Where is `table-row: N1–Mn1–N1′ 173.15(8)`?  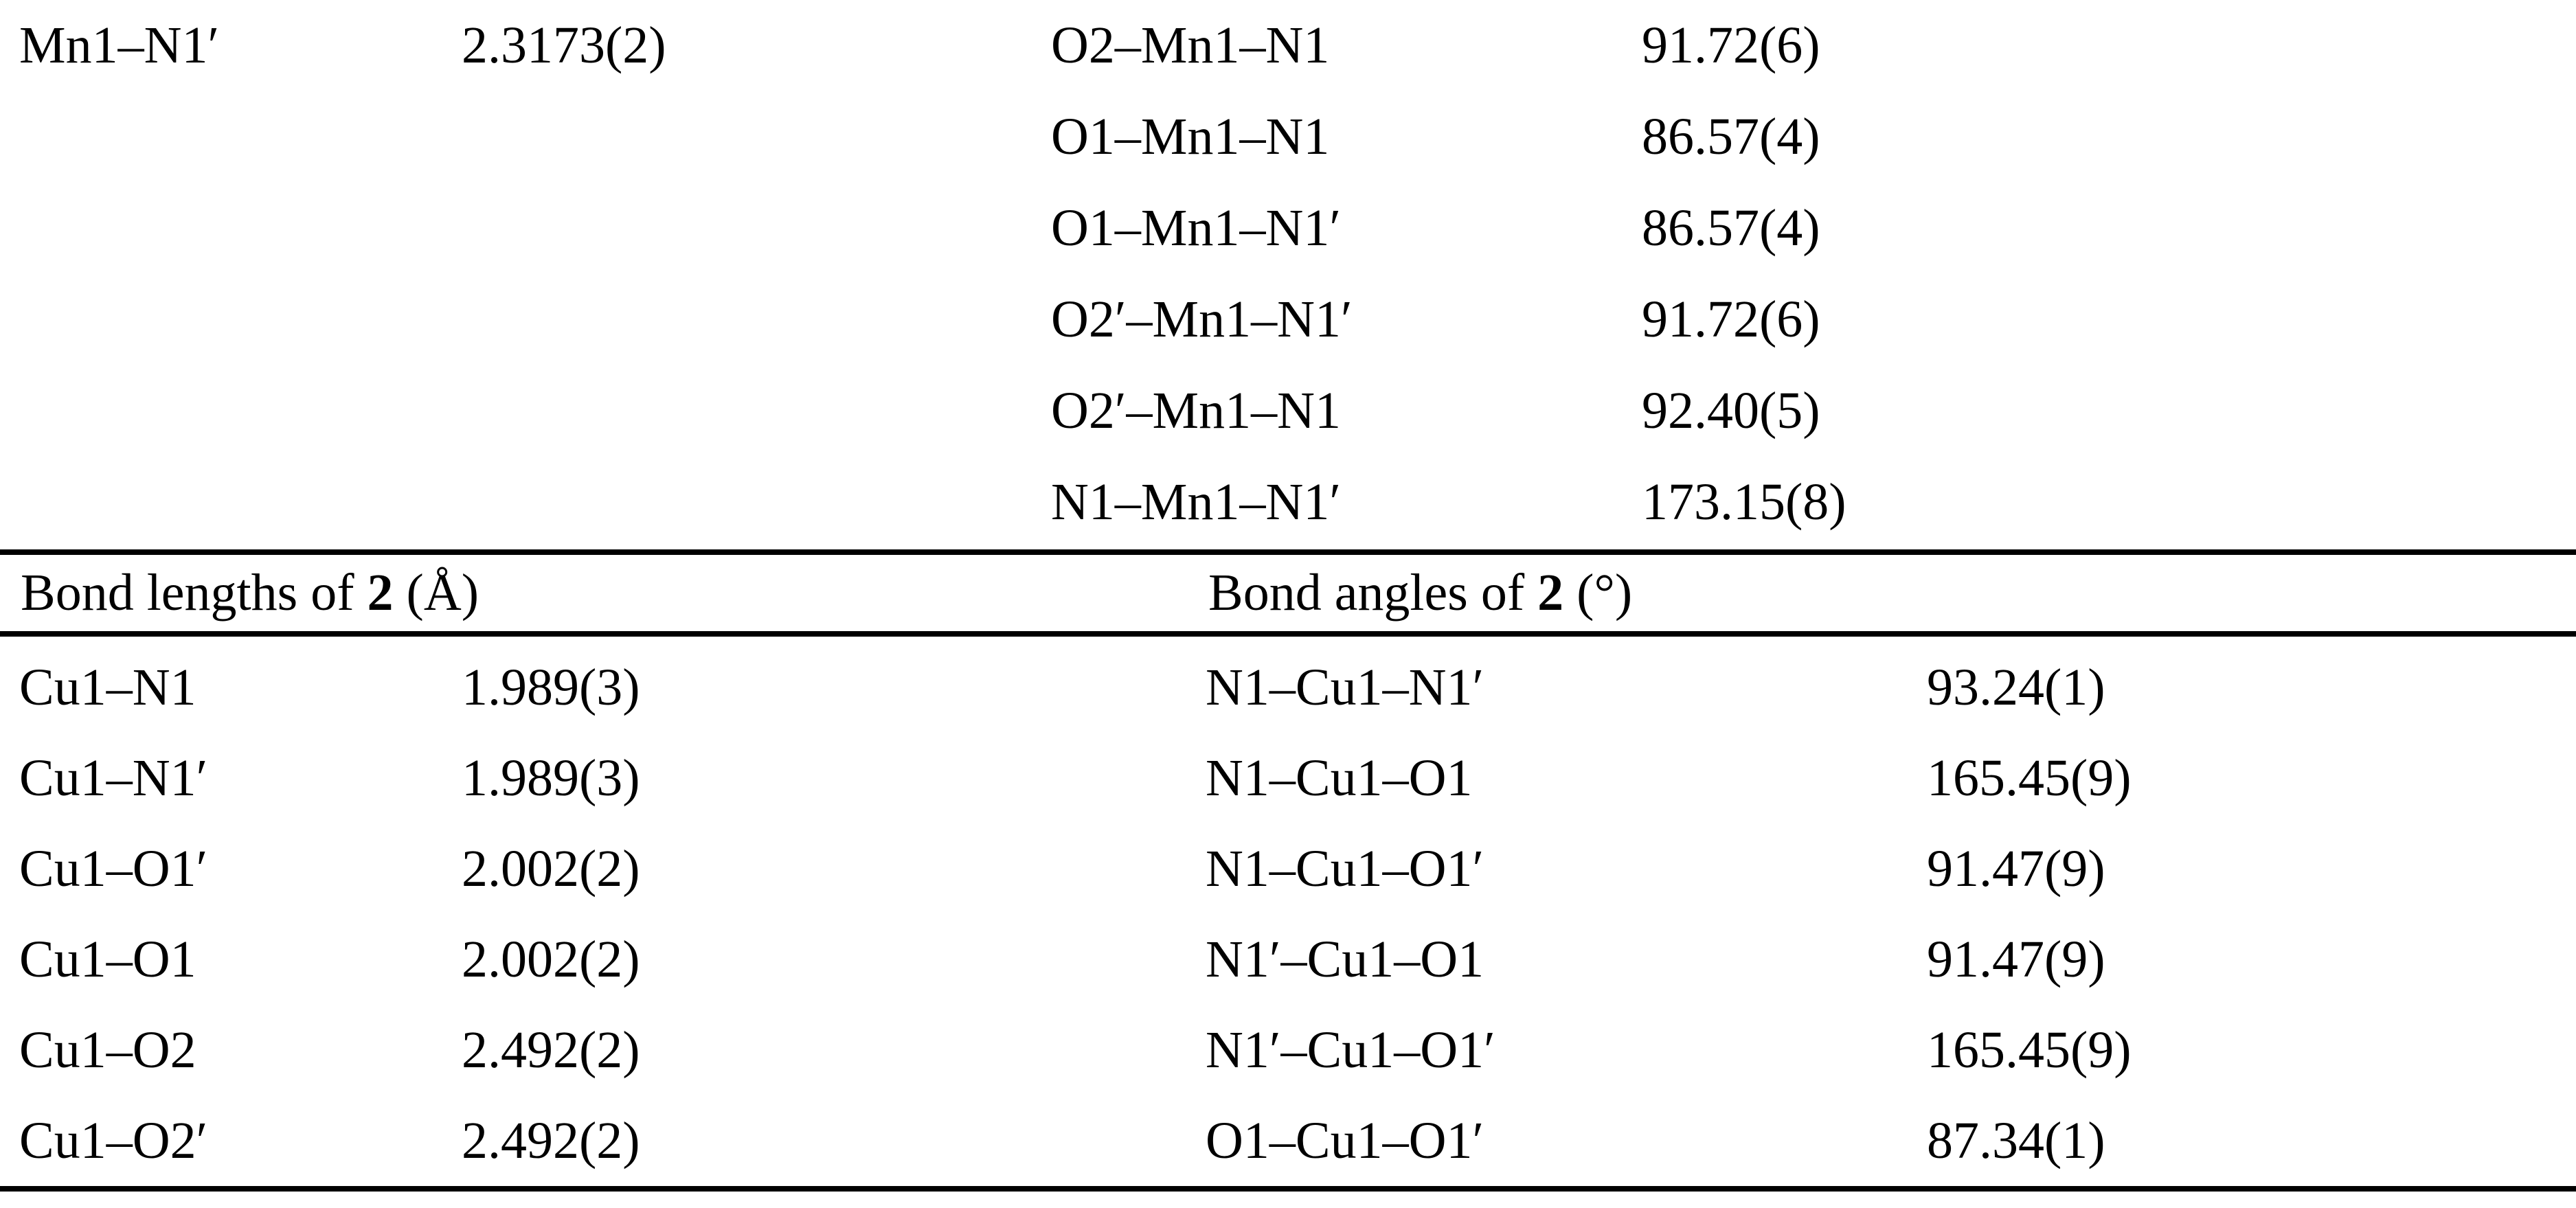
table-row: N1–Mn1–N1′ 173.15(8) is located at coordinates (1288, 502).